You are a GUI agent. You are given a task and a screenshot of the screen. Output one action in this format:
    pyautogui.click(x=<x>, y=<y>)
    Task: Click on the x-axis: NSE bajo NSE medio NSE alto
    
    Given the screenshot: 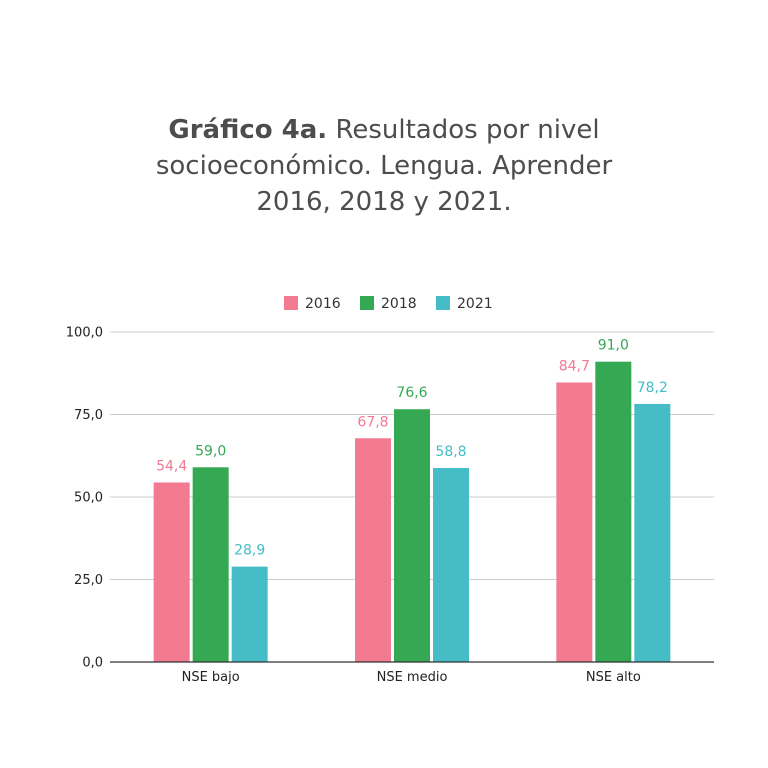 What is the action you would take?
    pyautogui.click(x=412, y=673)
    